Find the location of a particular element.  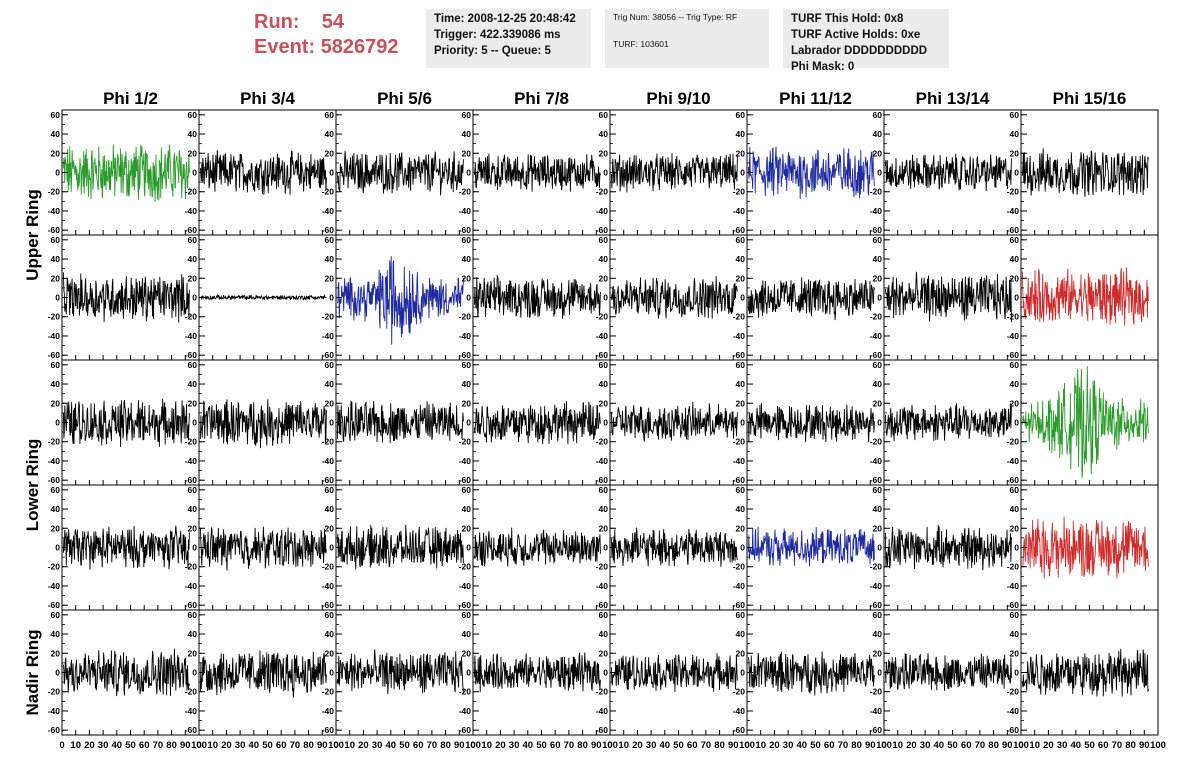

column-title: Phi 13/14 is located at coordinates (953, 98).